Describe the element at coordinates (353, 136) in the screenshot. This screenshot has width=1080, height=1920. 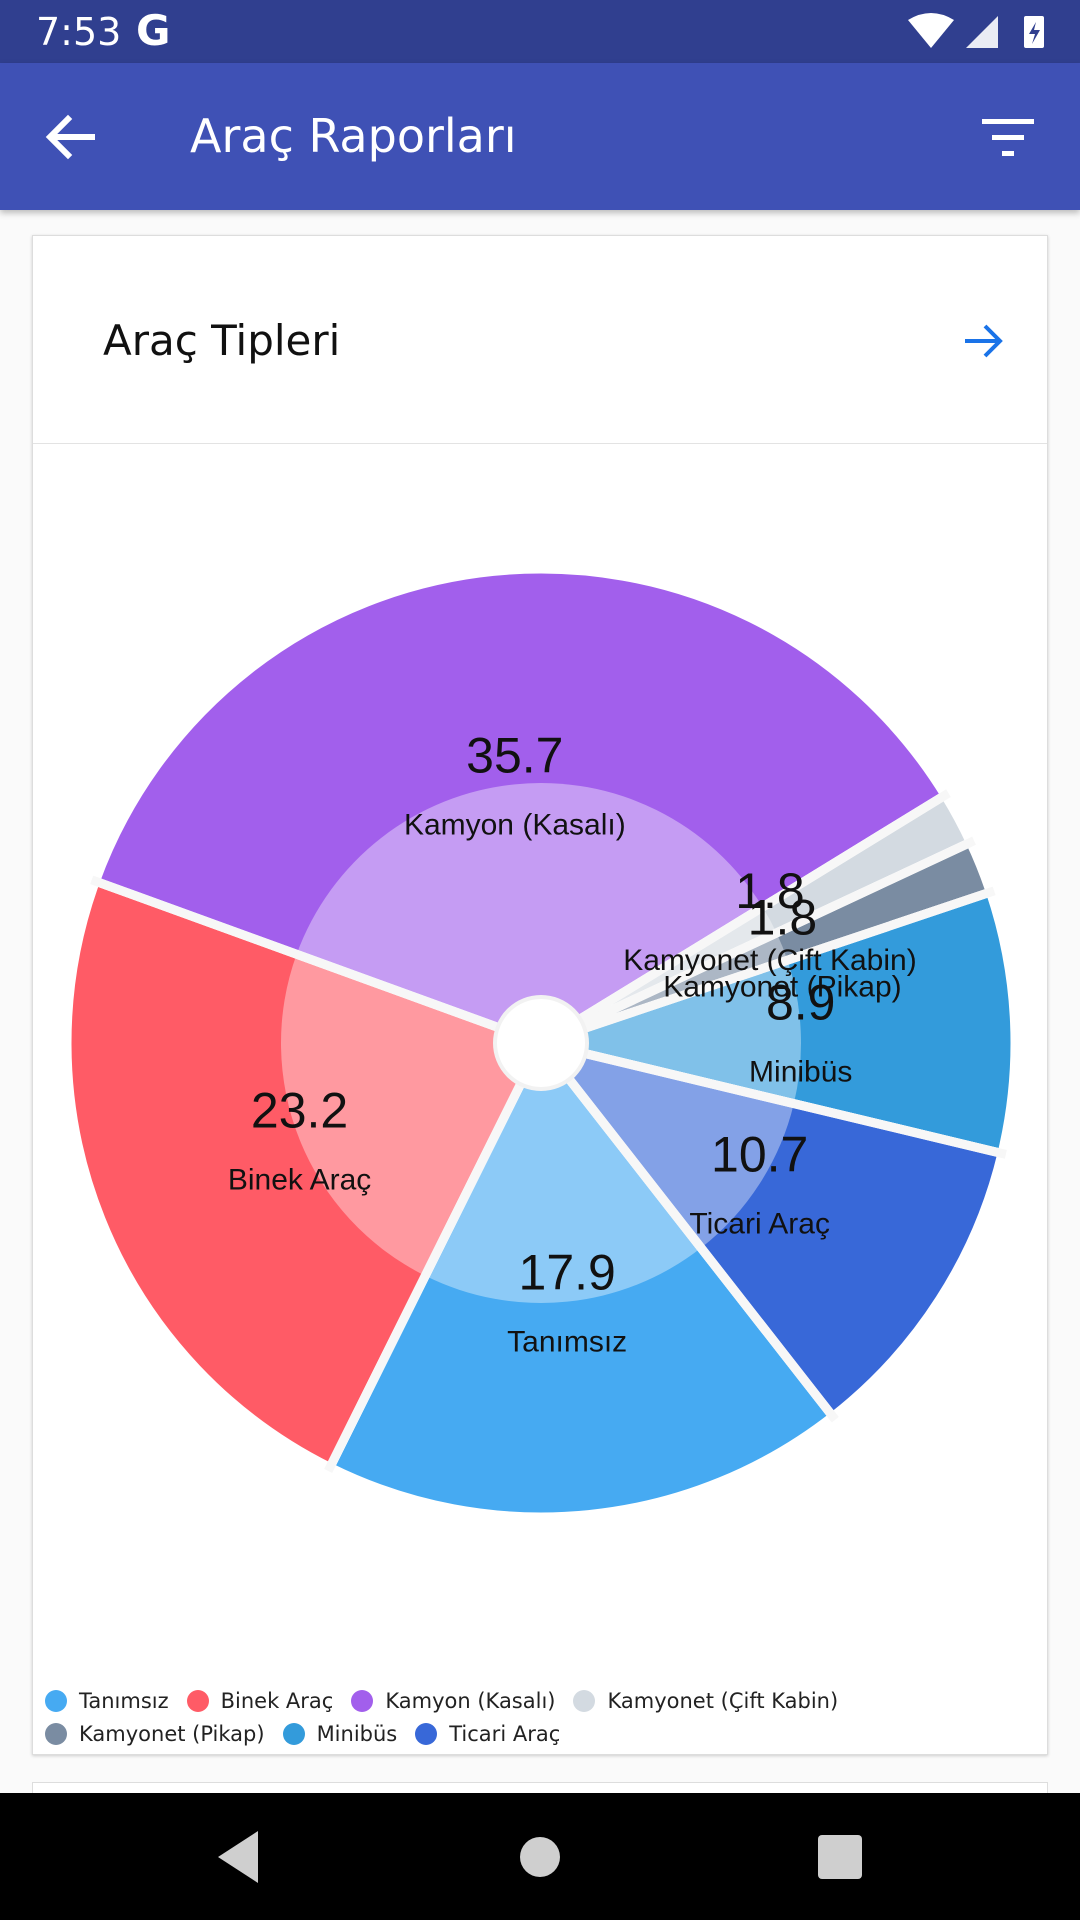
I see `page-title: Araç Raporları` at that location.